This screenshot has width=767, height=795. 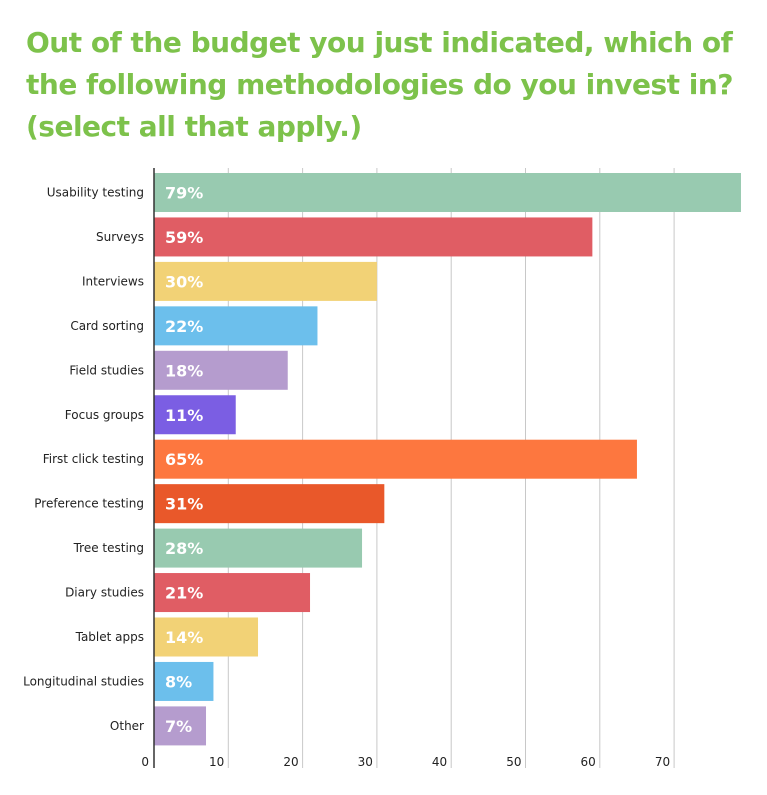 I want to click on data-label: 18%, so click(x=184, y=370).